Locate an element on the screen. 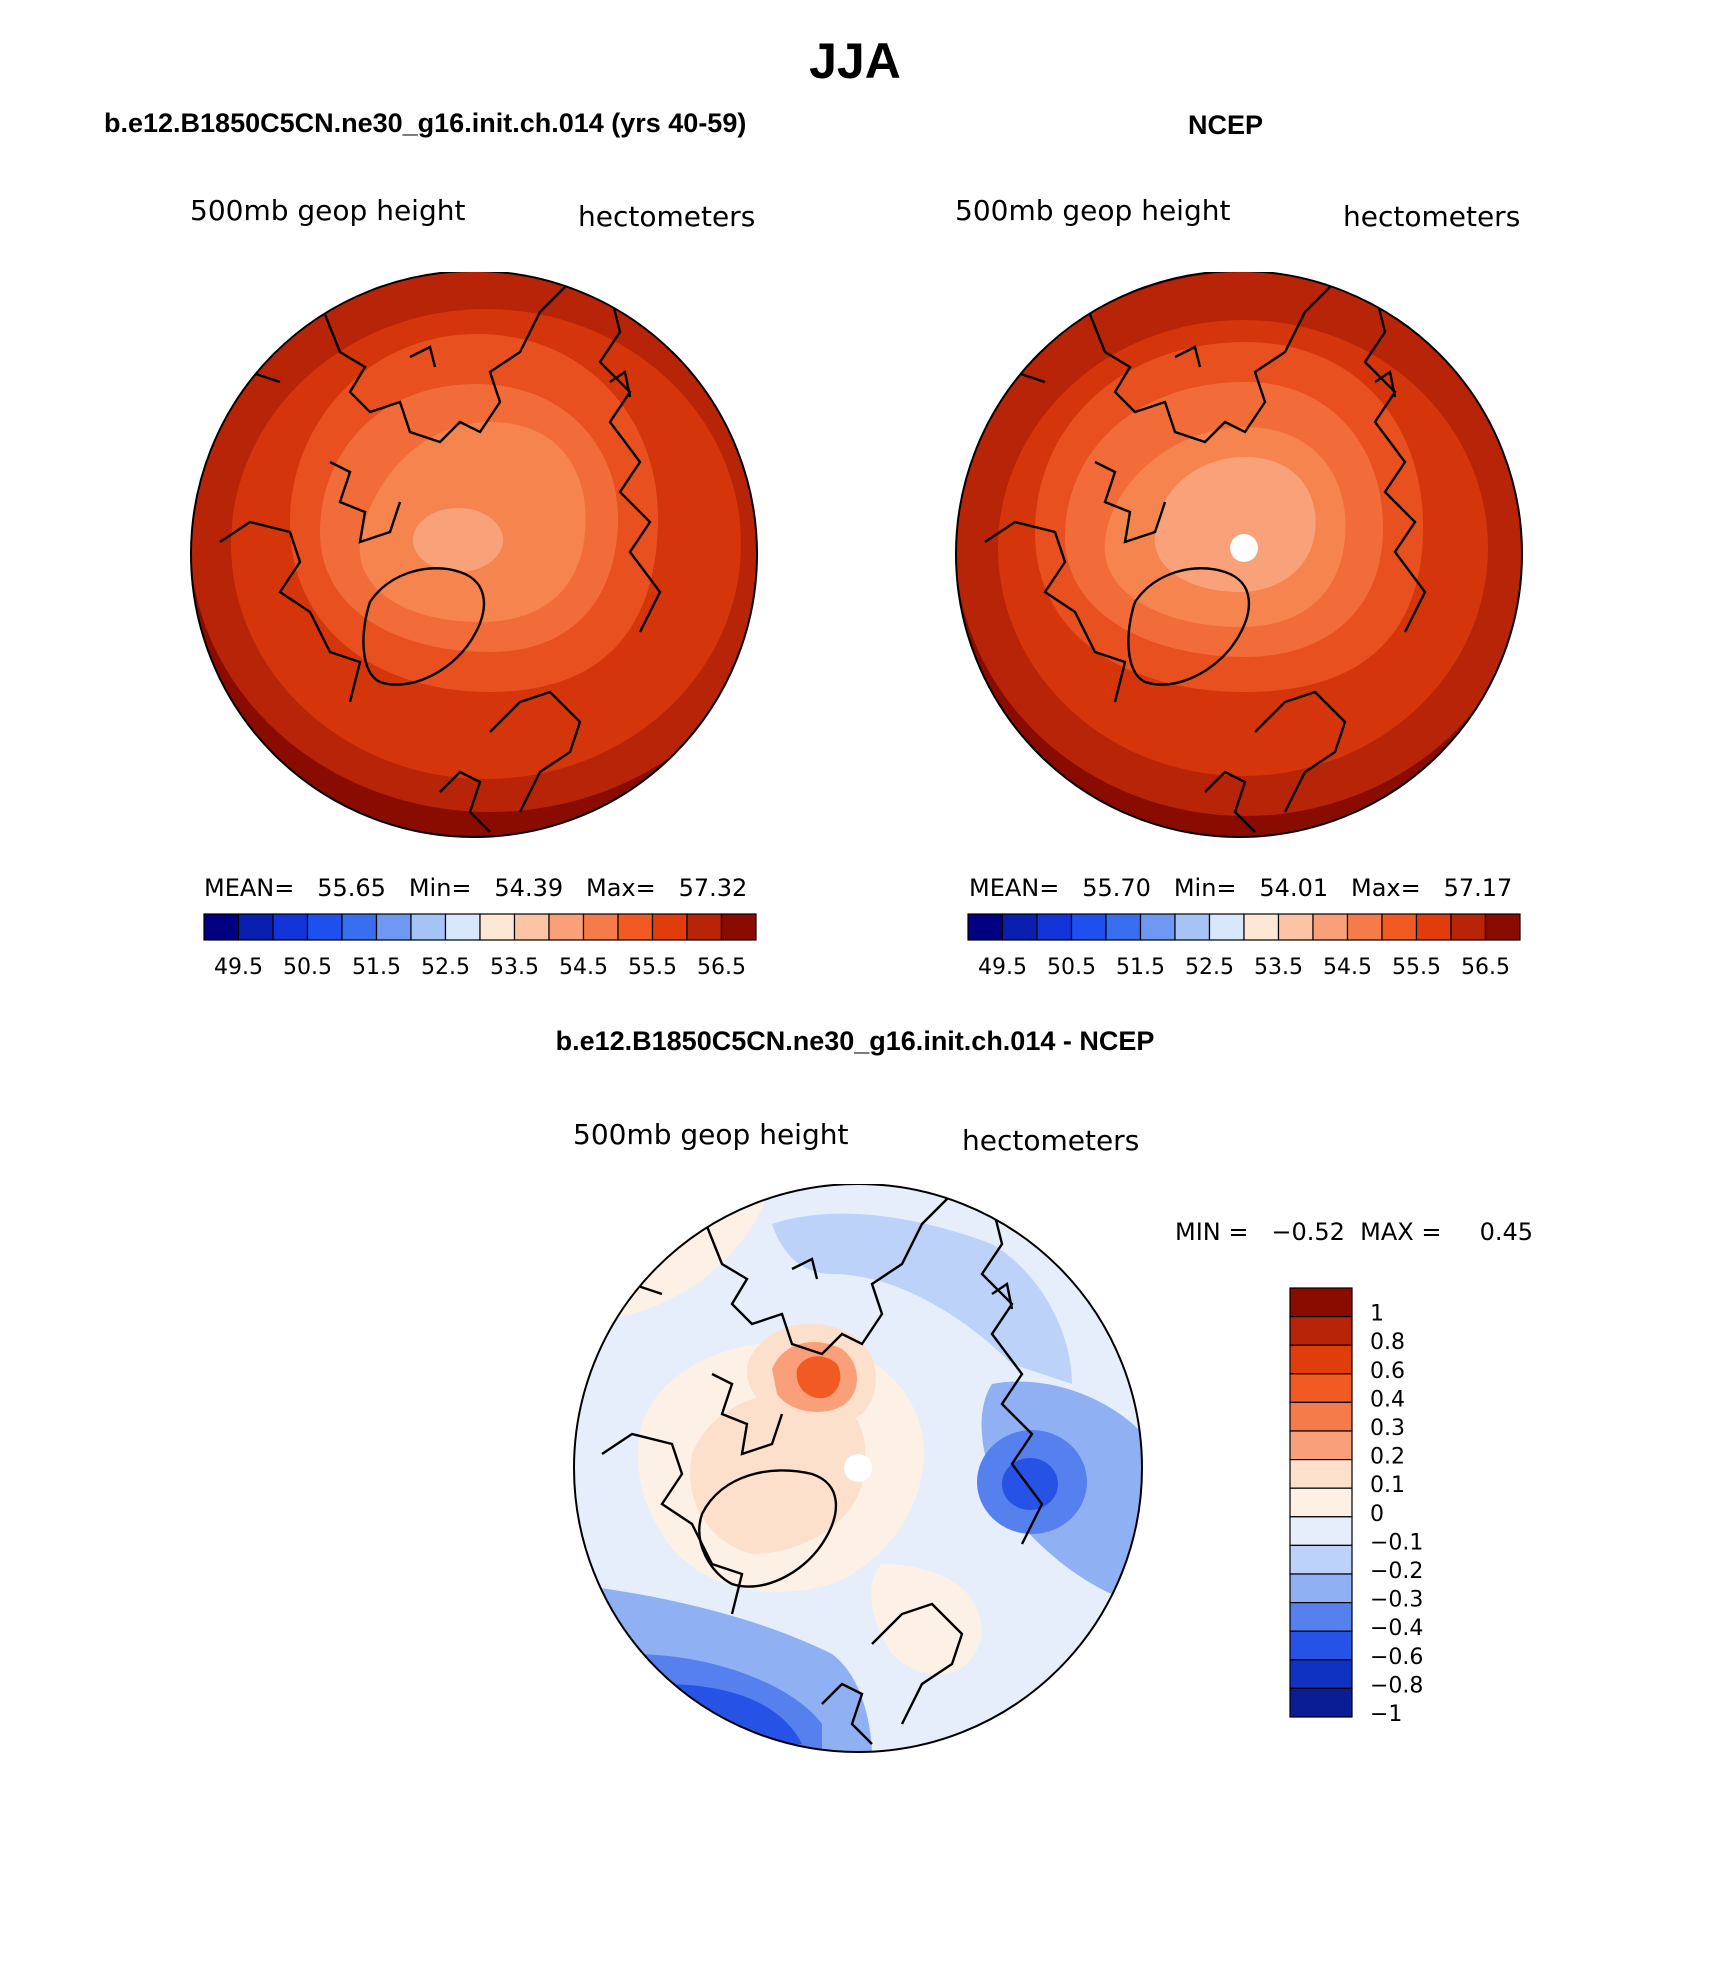 The height and width of the screenshot is (1963, 1710). panel2-right-label: hectometers is located at coordinates (1432, 216).